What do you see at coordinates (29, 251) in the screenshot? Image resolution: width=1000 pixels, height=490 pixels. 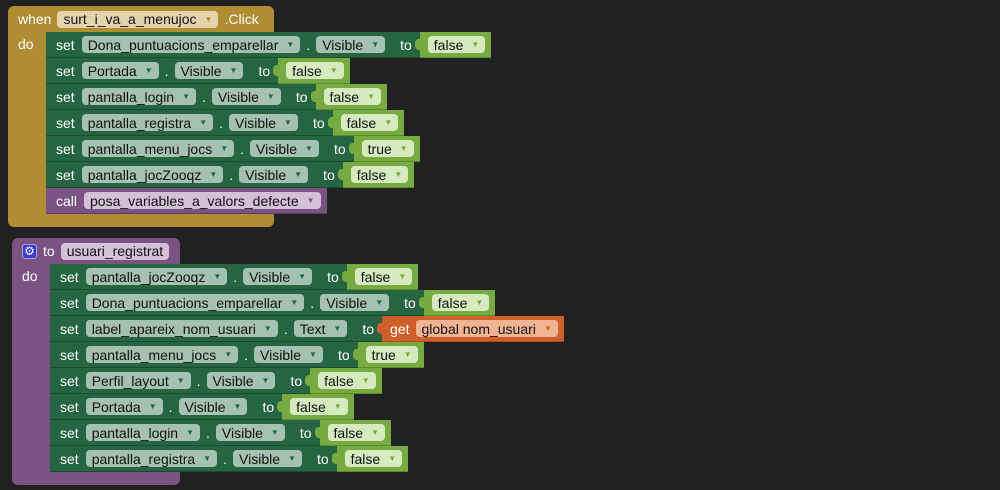 I see `gear-icon: ⚙` at bounding box center [29, 251].